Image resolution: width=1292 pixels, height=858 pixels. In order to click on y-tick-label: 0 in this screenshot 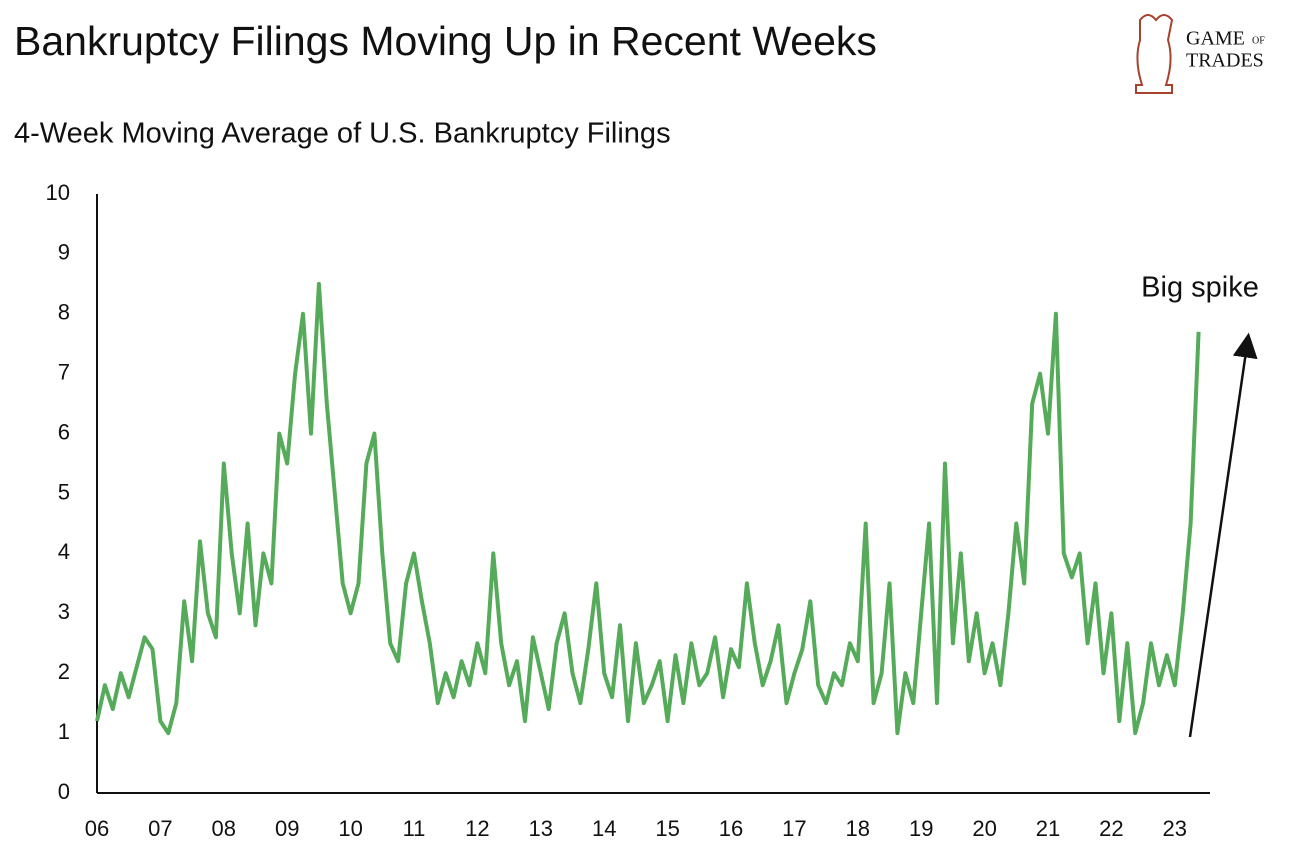, I will do `click(64, 791)`.